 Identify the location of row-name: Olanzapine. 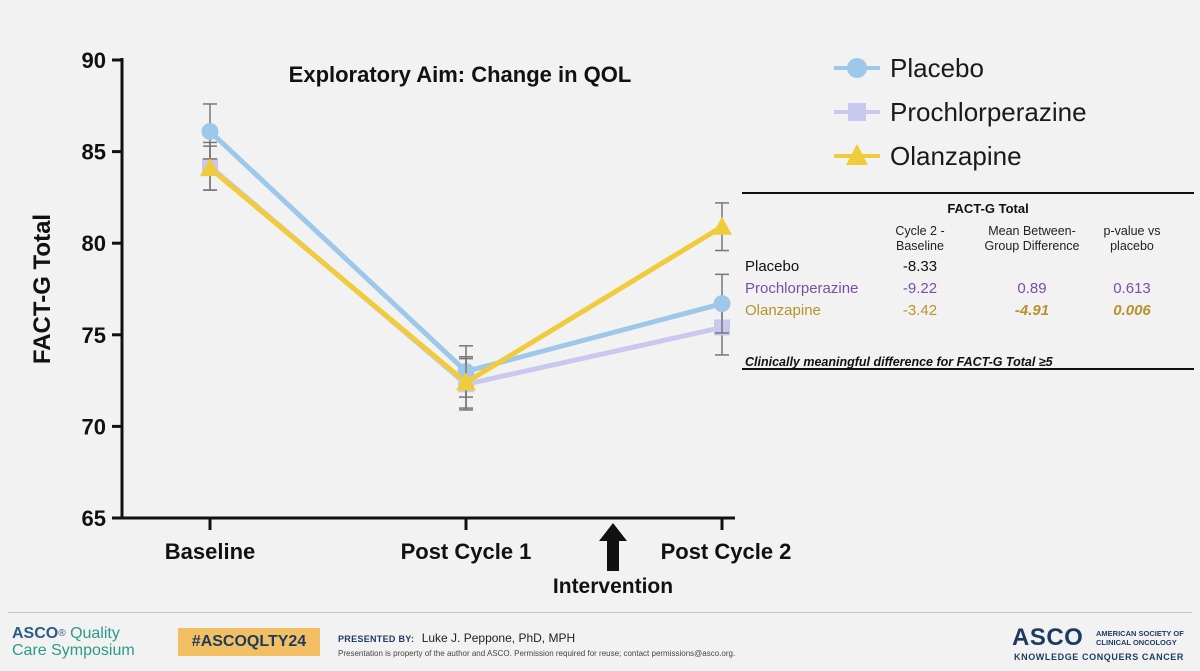
(783, 310).